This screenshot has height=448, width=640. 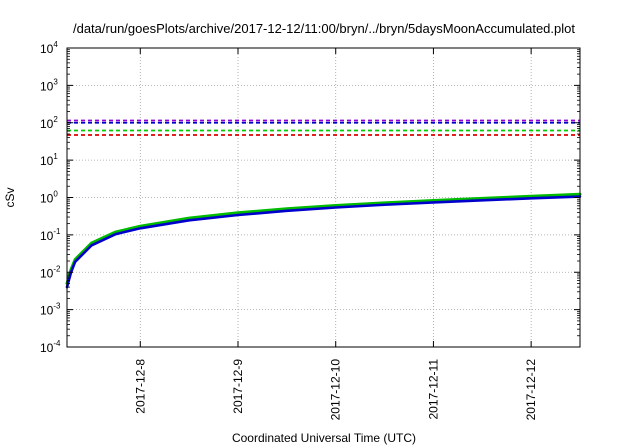 I want to click on y-tick-label: 10⁻³, so click(x=50, y=310).